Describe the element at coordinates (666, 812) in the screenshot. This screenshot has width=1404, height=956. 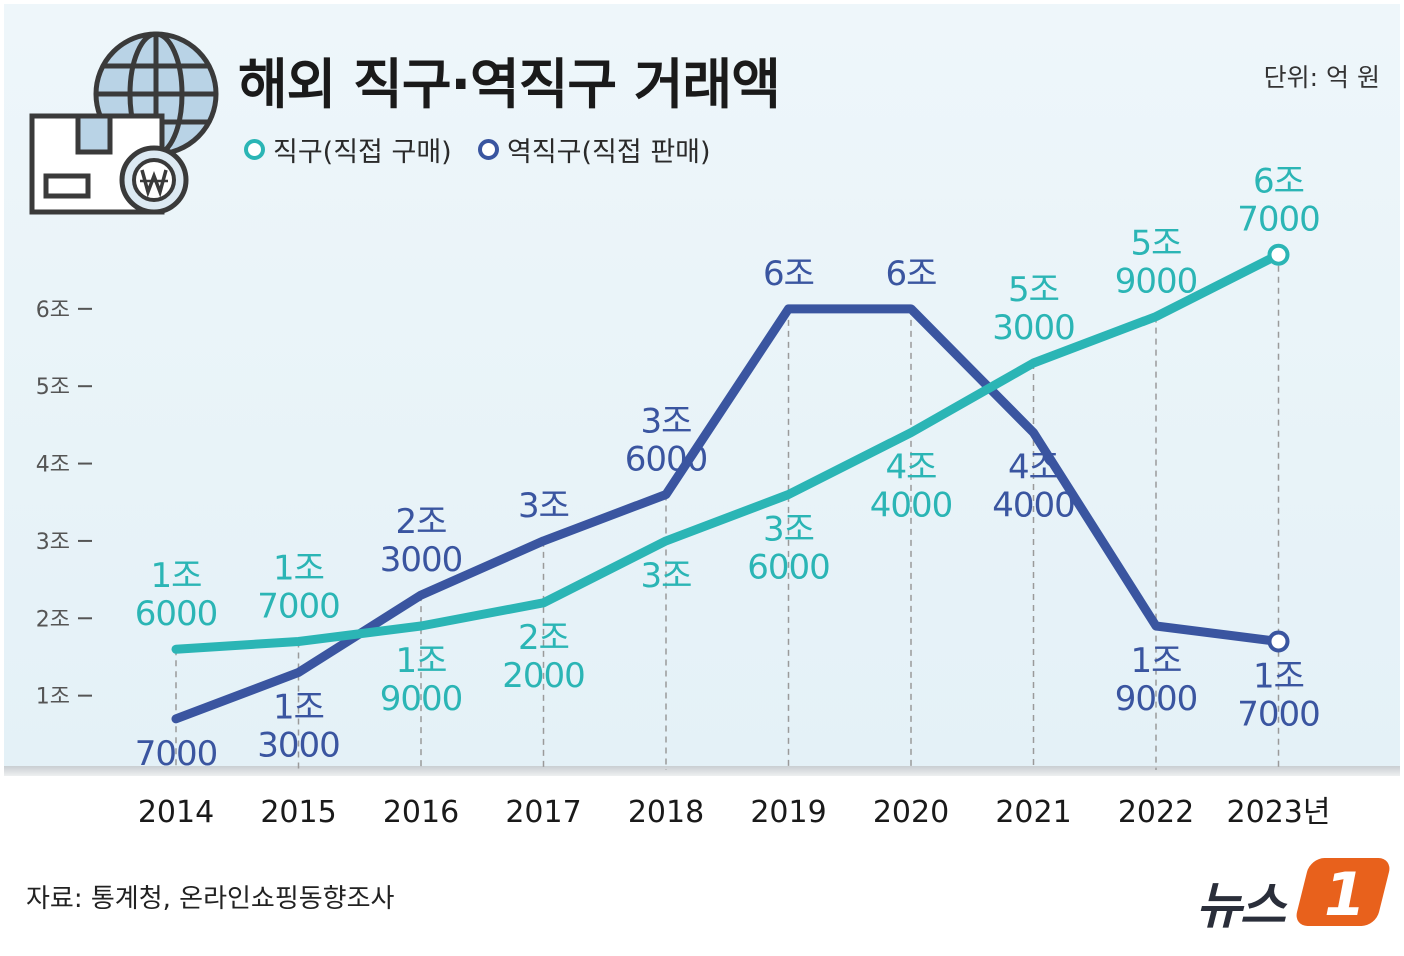
I see `x-tick-label: 2018` at that location.